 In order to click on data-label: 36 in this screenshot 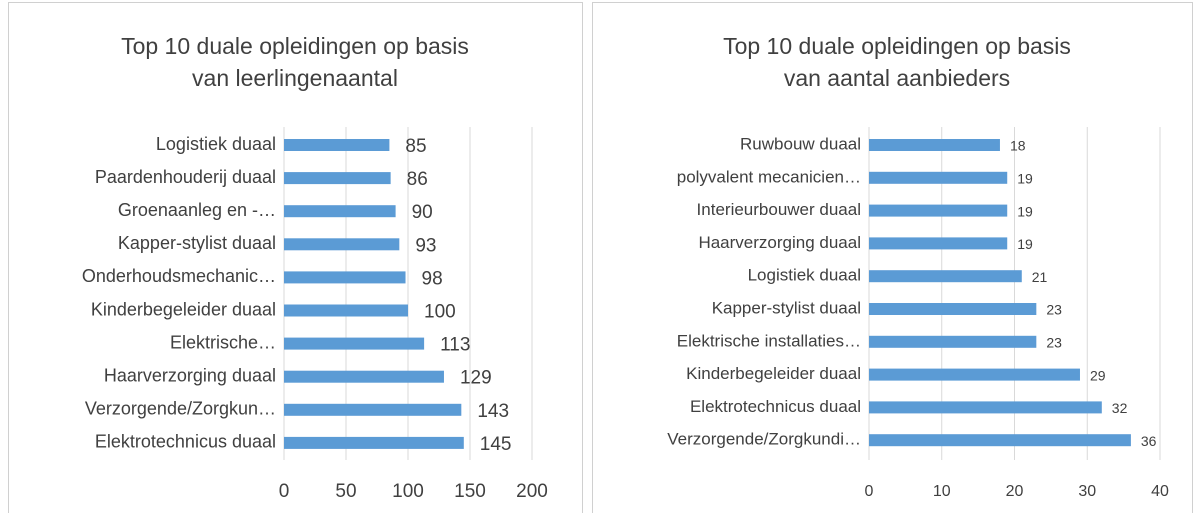, I will do `click(1149, 441)`.